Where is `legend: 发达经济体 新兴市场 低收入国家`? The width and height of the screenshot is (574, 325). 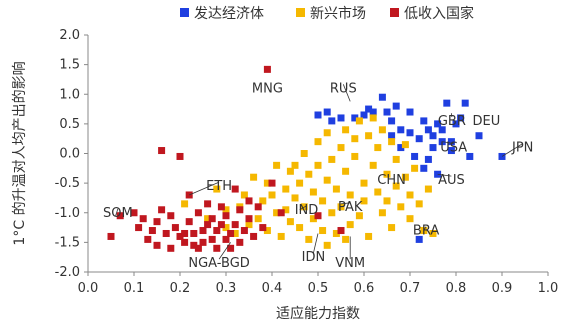 legend: 发达经济体 新兴市场 低收入国家 is located at coordinates (327, 13).